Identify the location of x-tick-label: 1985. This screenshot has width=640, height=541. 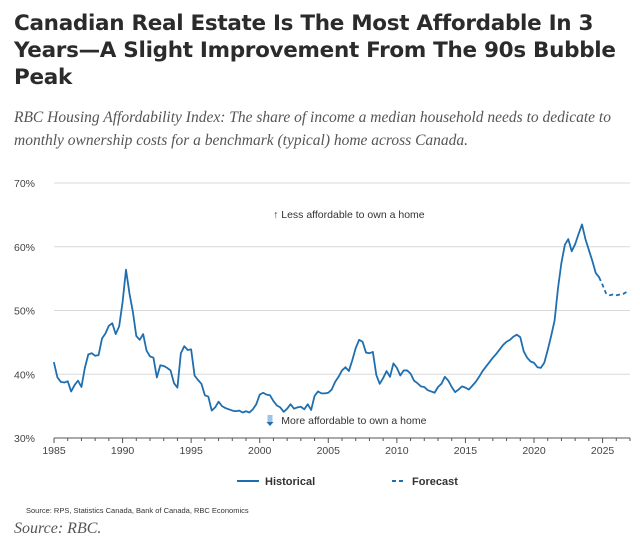
(54, 451).